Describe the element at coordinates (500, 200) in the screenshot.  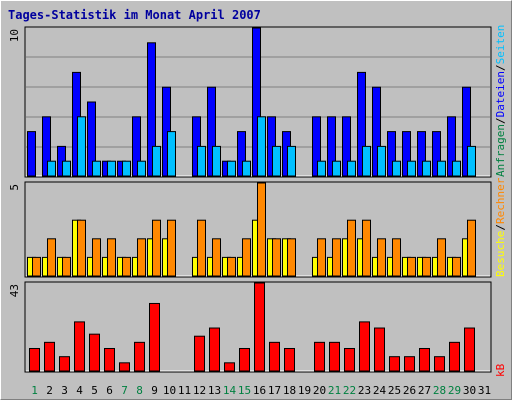
I see `legend-entry: Rechner` at that location.